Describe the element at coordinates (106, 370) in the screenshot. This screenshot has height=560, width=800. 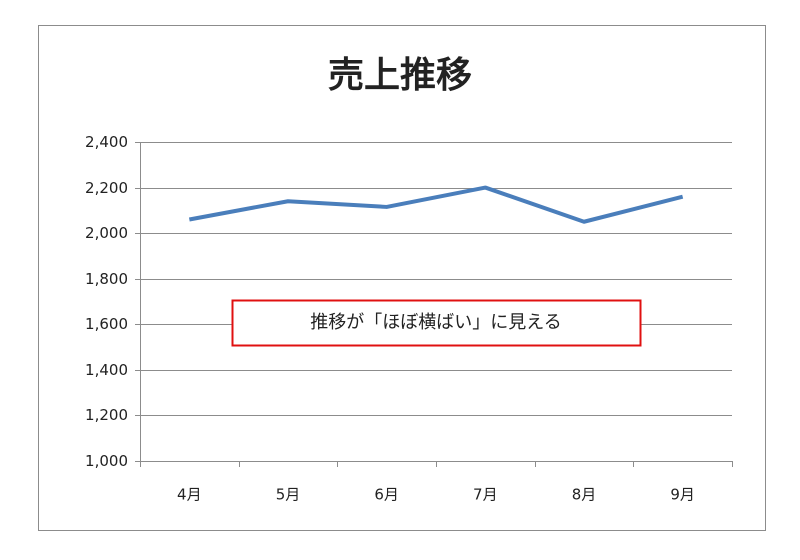
I see `y-tick-label: 1,400` at that location.